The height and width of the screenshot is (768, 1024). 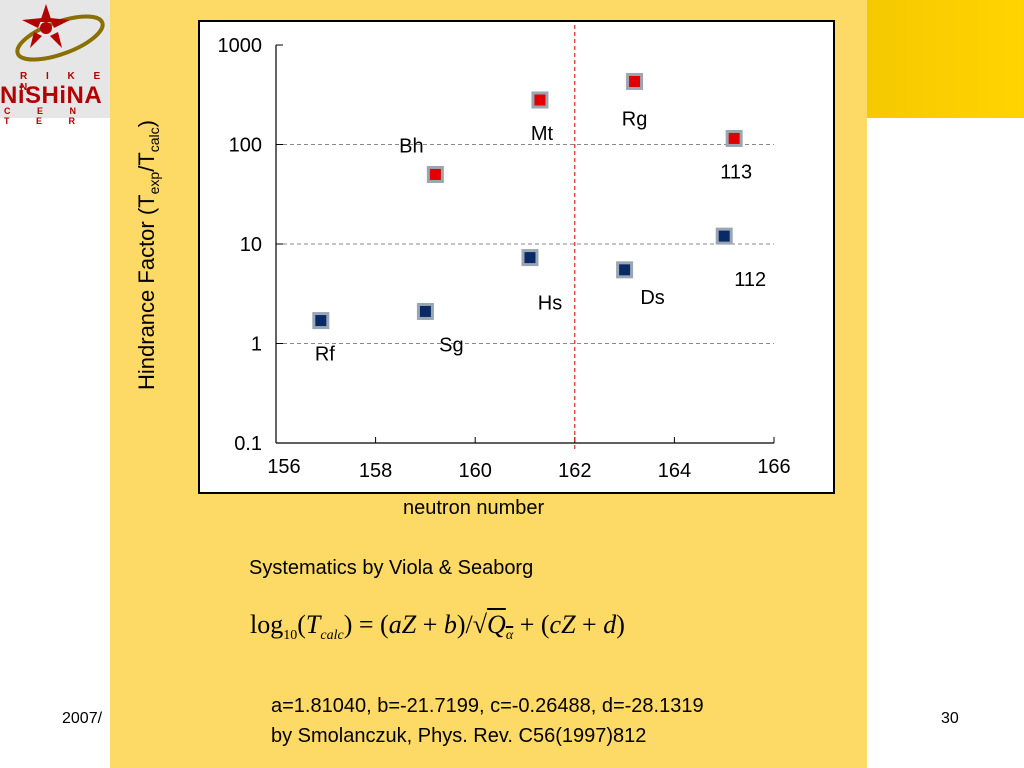 What do you see at coordinates (82, 718) in the screenshot?
I see `footer-date: 2007/` at bounding box center [82, 718].